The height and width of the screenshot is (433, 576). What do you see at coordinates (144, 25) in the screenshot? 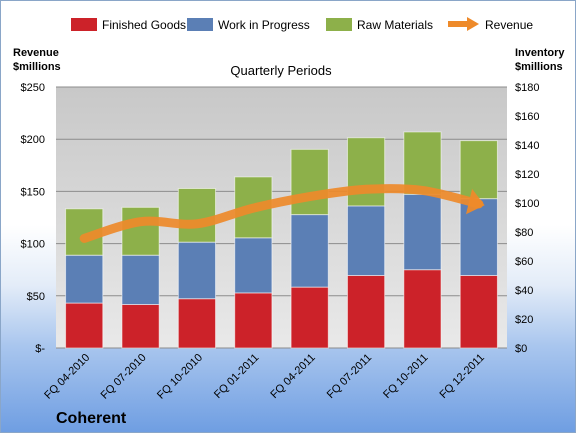
I see `legend-label-finished-goods: Finished Goods` at bounding box center [144, 25].